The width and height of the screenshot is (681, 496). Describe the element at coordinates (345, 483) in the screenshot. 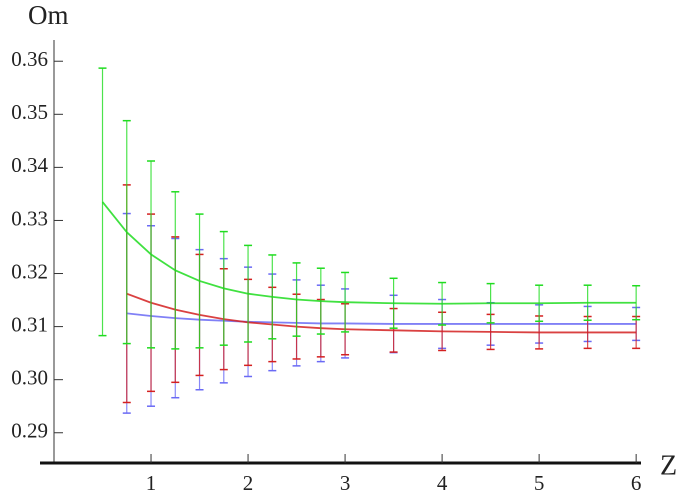

I see `x-tick-label: 3` at that location.